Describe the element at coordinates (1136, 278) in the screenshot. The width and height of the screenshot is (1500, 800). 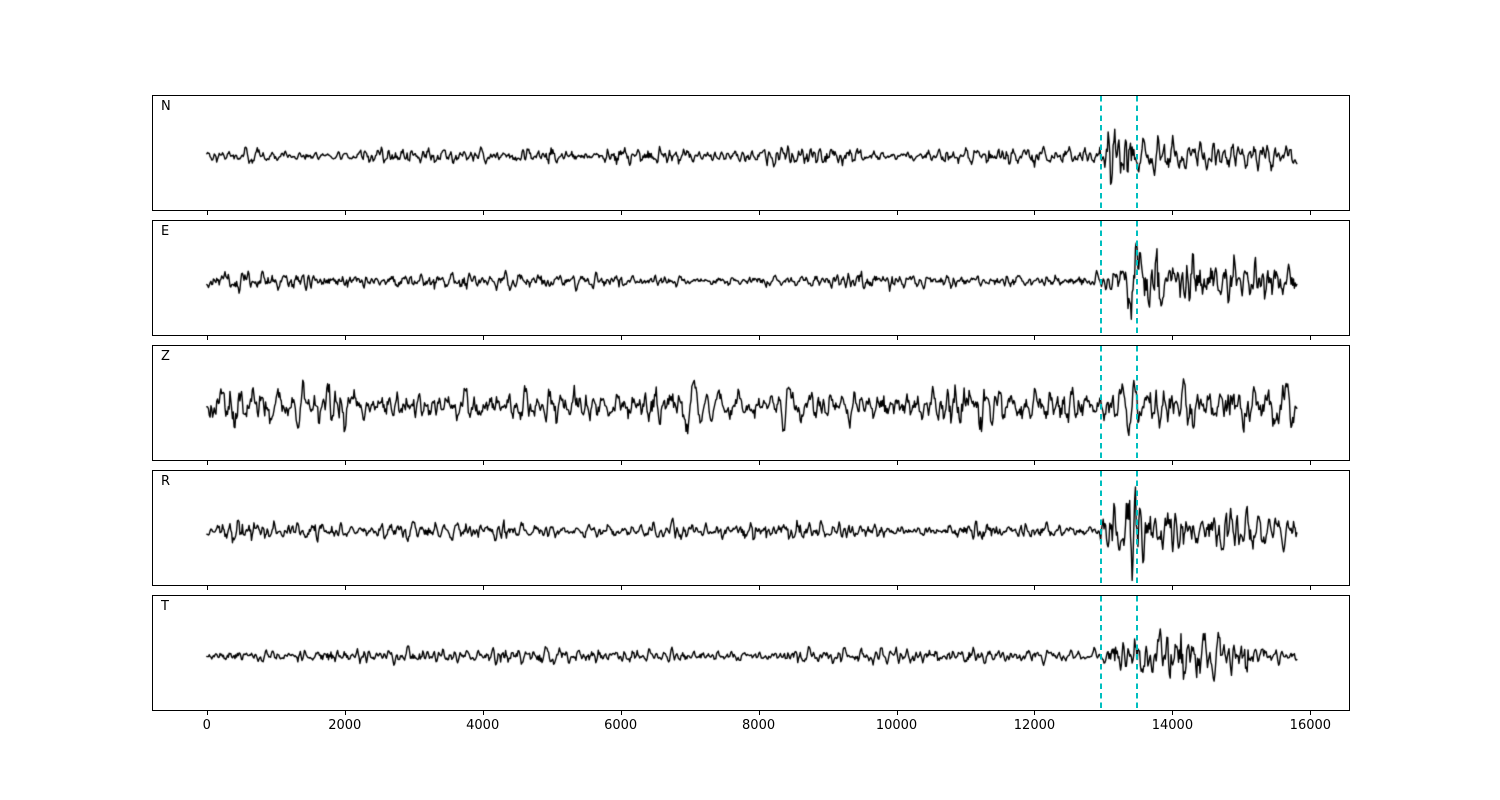
I see `pick-line-2-e` at that location.